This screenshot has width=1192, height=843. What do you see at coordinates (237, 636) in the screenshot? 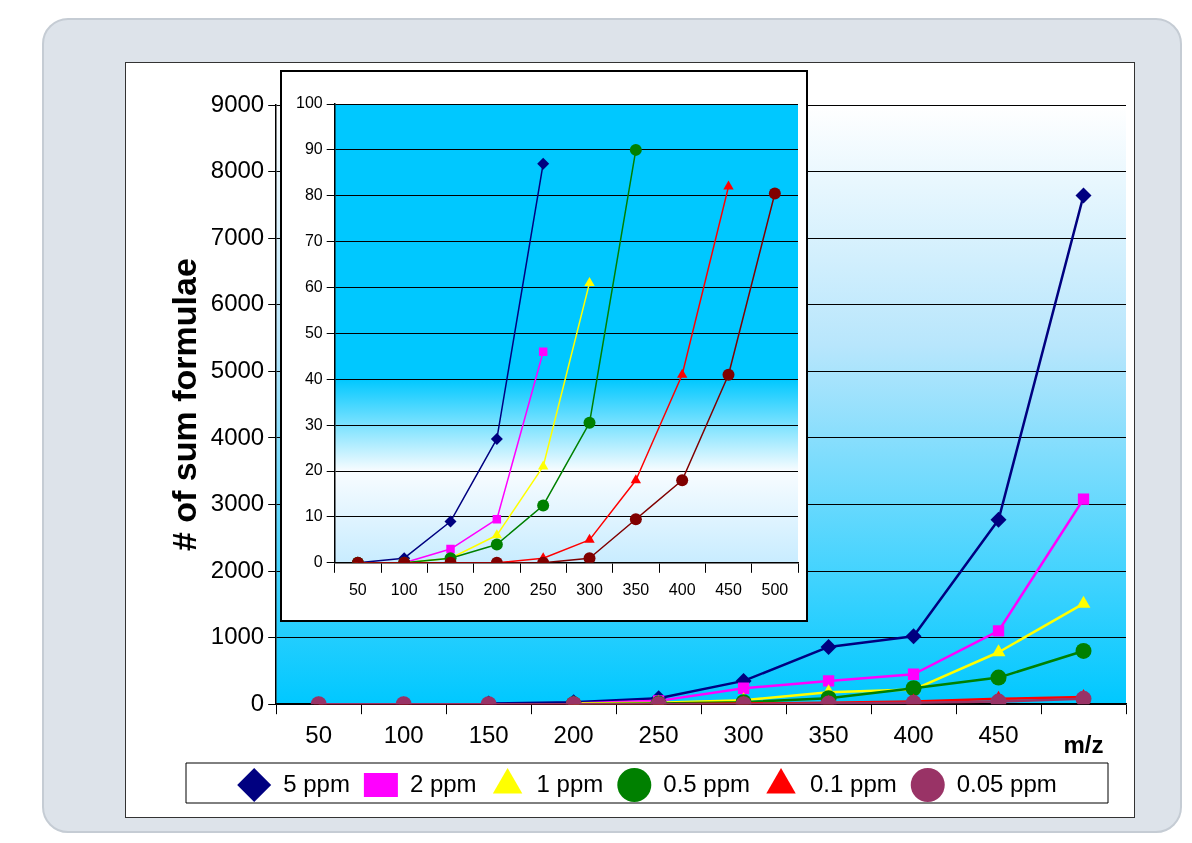
I see `y-tick-label: 1000` at bounding box center [237, 636].